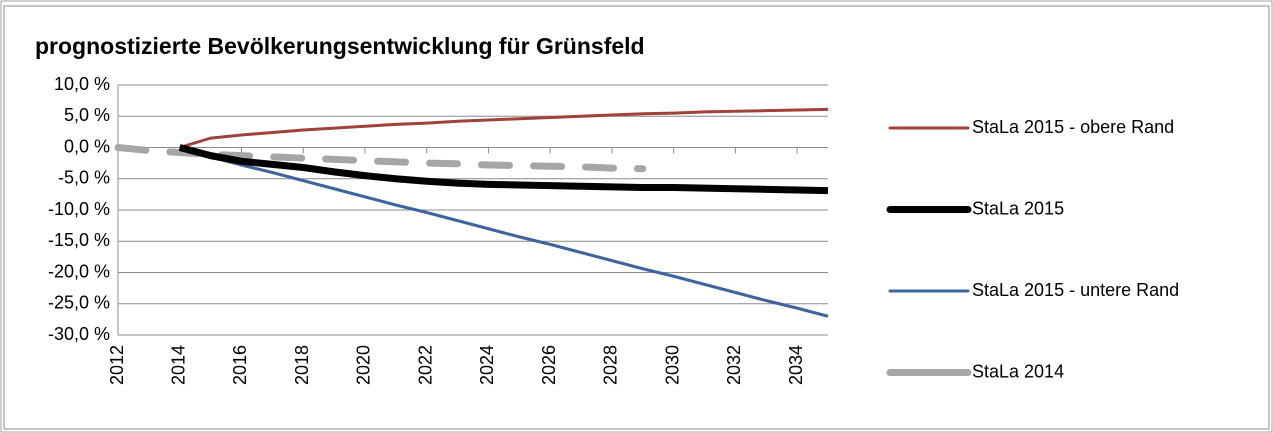  I want to click on y-tick-label: -10,0 %, so click(79, 209).